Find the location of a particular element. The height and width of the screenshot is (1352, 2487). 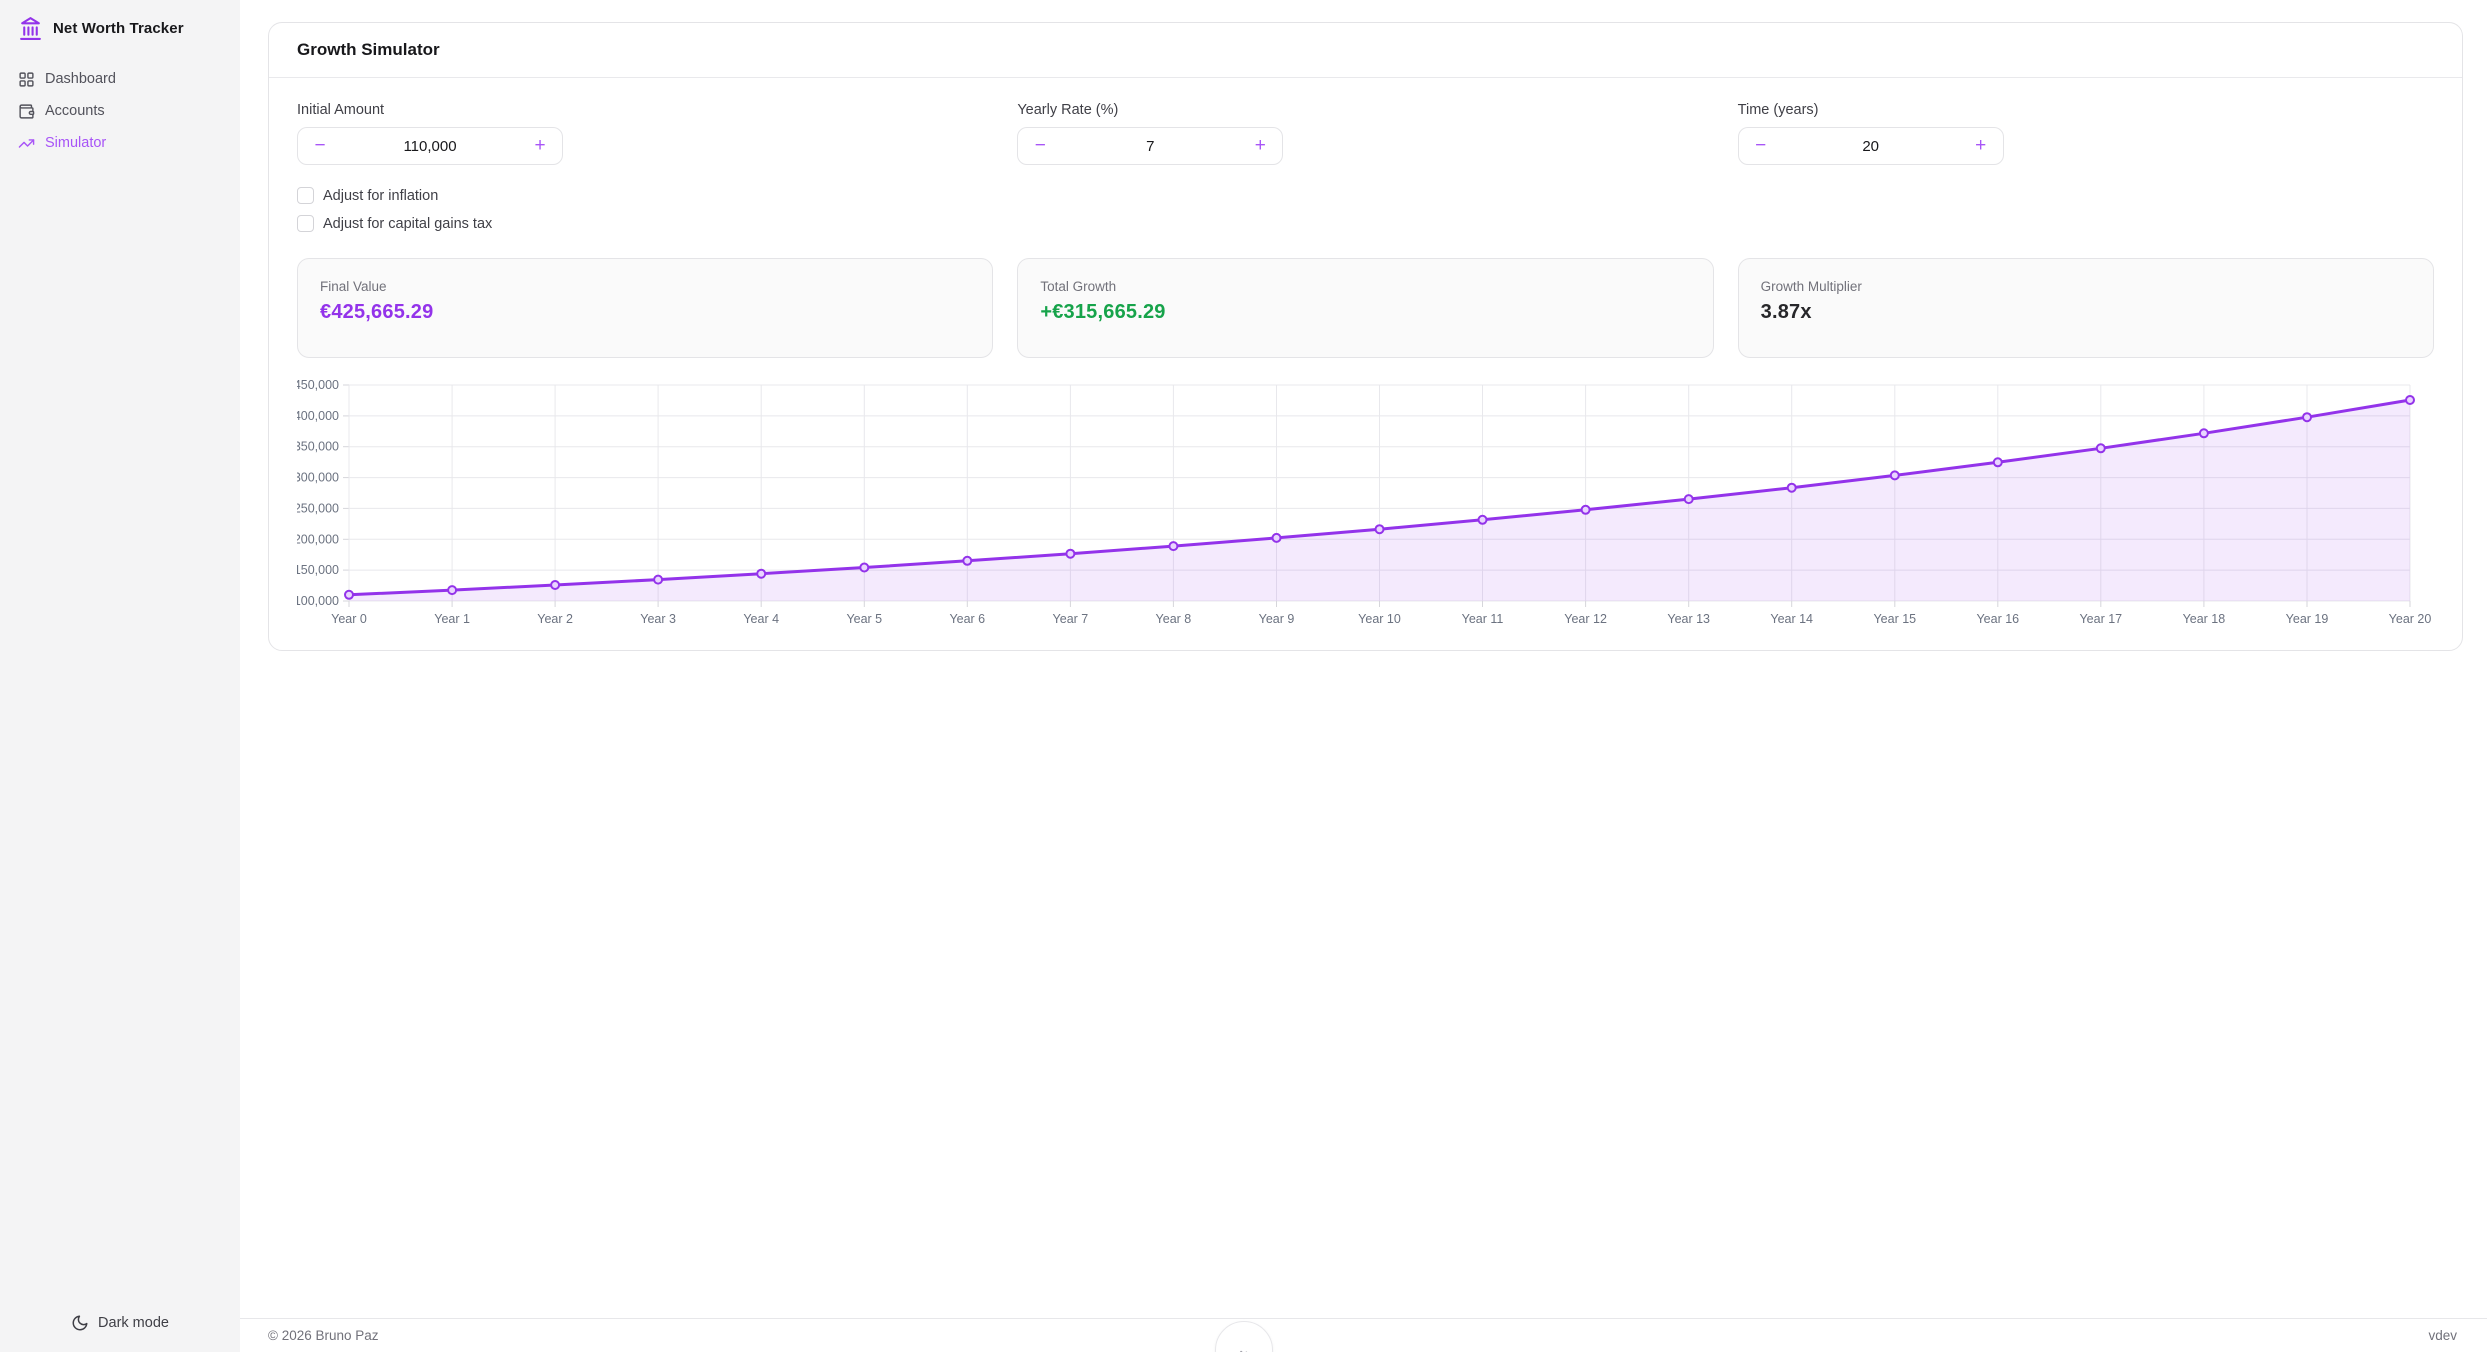

svg-text: 150,000 is located at coordinates (318, 570).